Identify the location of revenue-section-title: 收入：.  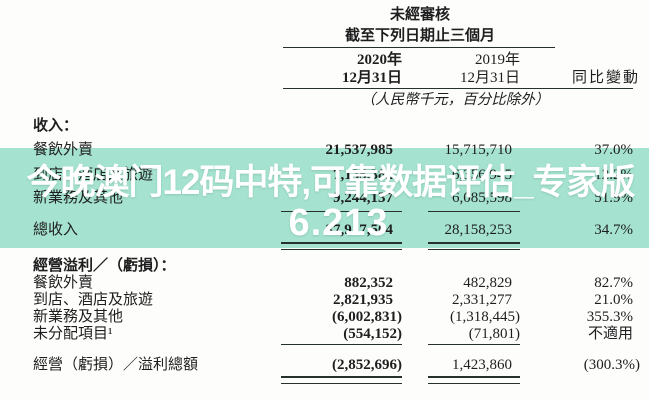
(56, 126).